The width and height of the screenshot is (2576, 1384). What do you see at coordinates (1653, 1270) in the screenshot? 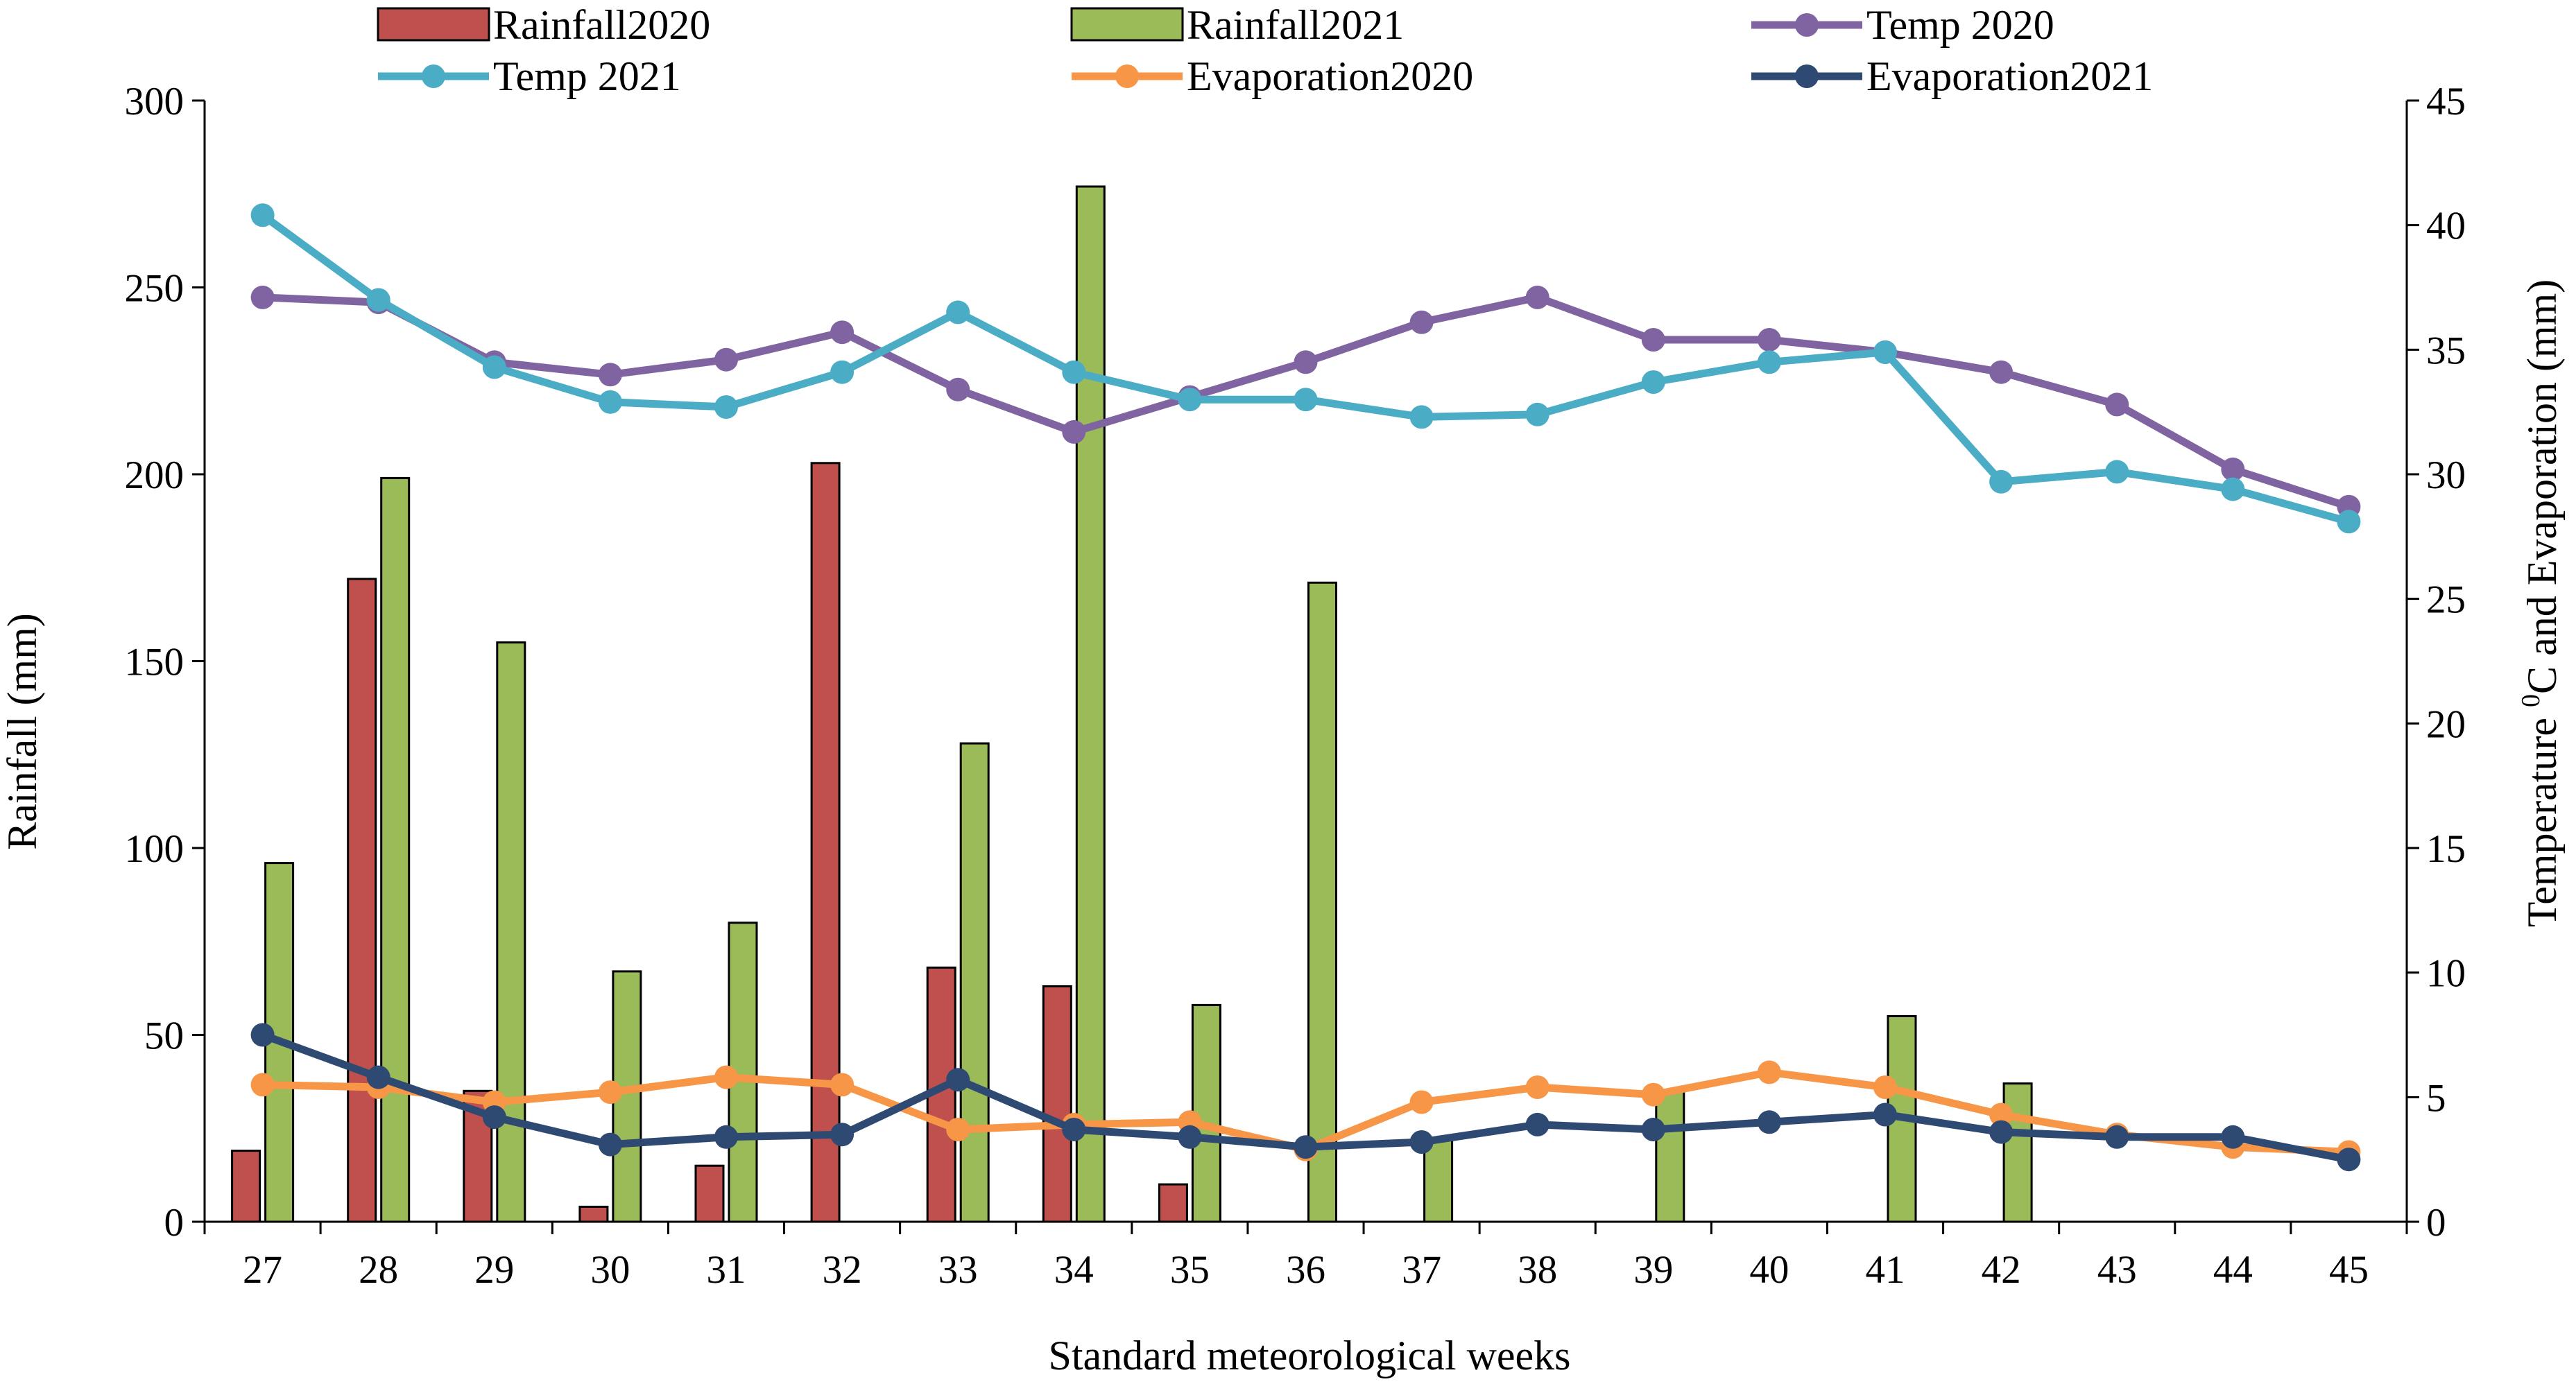
I see `x-tick-label: 39` at bounding box center [1653, 1270].